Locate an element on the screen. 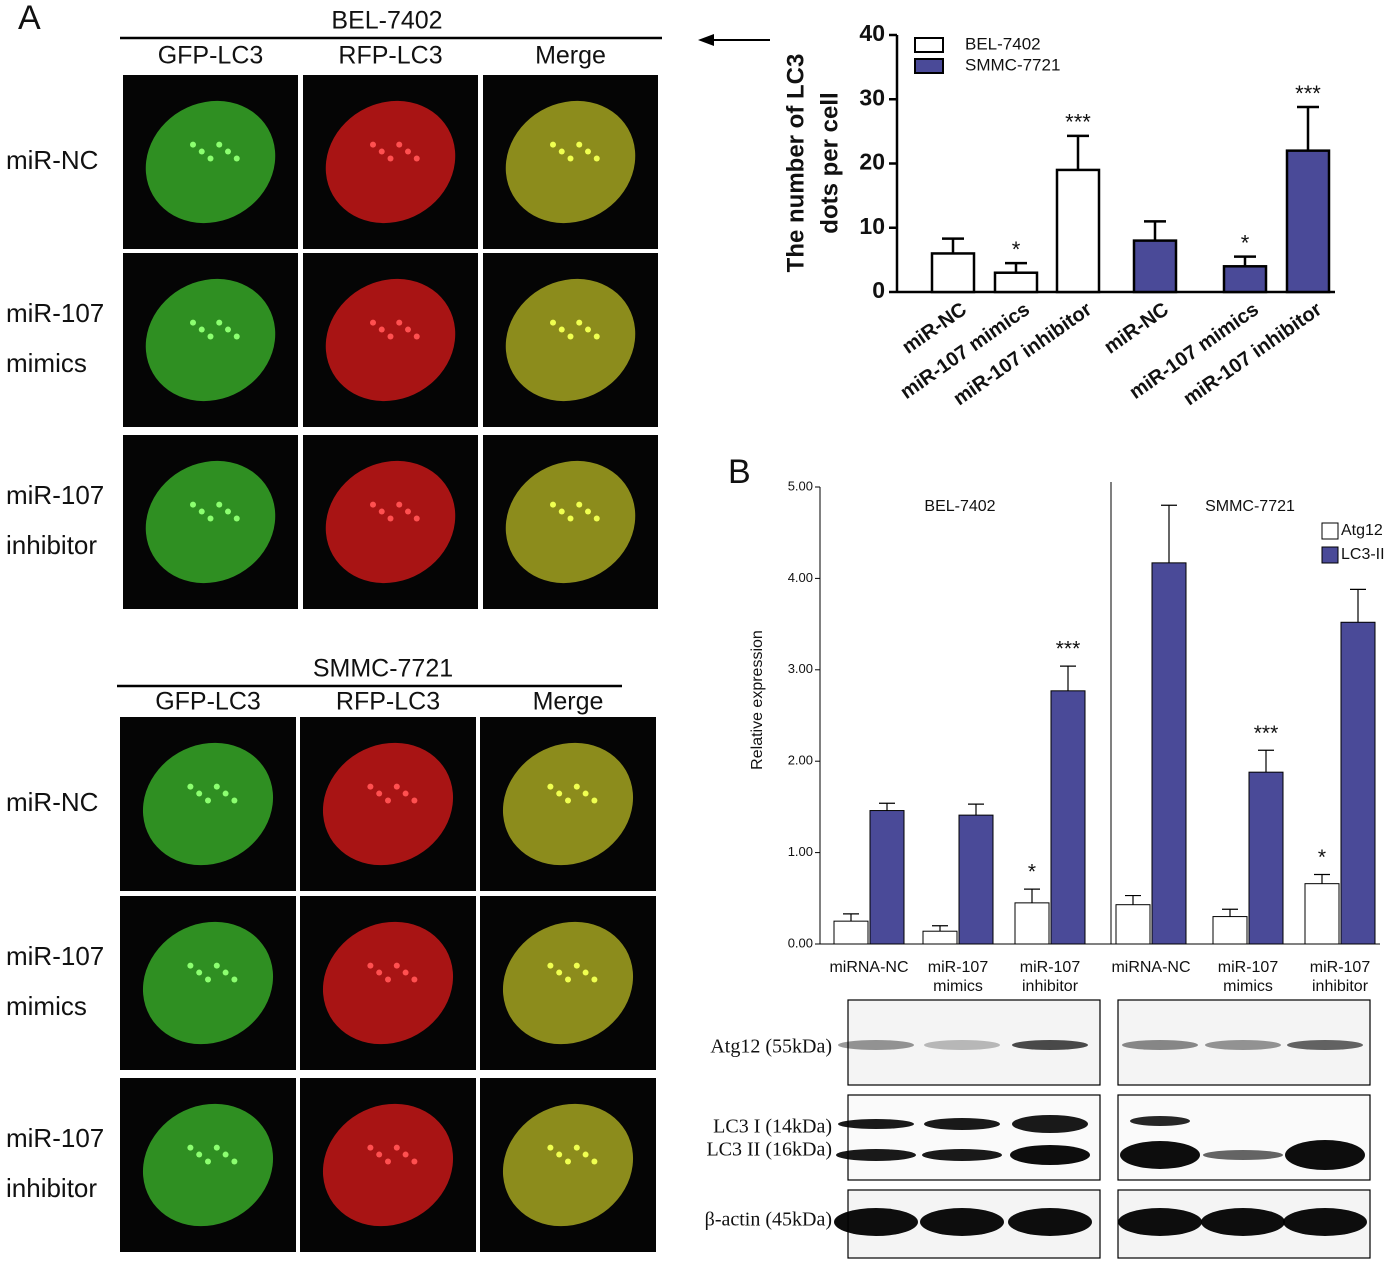 Image resolution: width=1400 pixels, height=1267 pixels. x-tick-label: miR-107 is located at coordinates (958, 967).